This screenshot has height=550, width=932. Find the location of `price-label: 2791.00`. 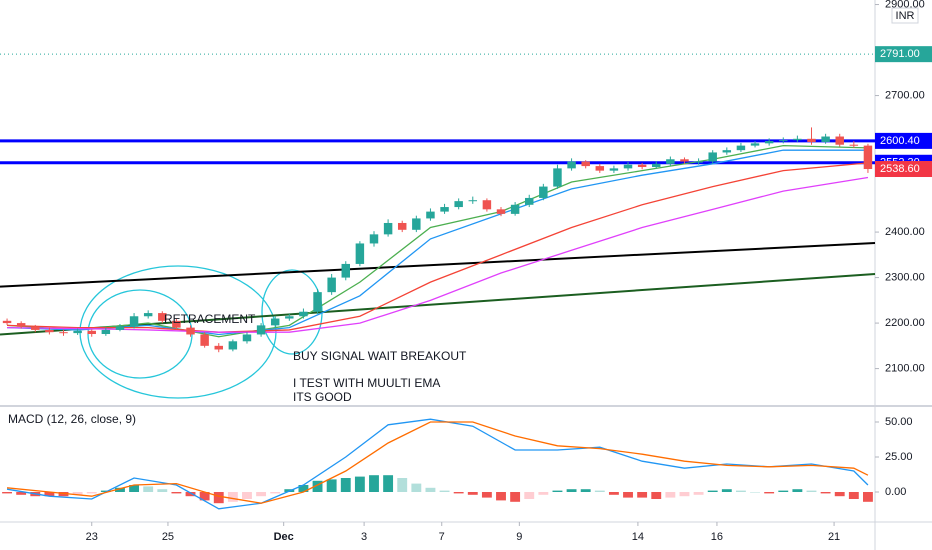

price-label: 2791.00 is located at coordinates (900, 54).